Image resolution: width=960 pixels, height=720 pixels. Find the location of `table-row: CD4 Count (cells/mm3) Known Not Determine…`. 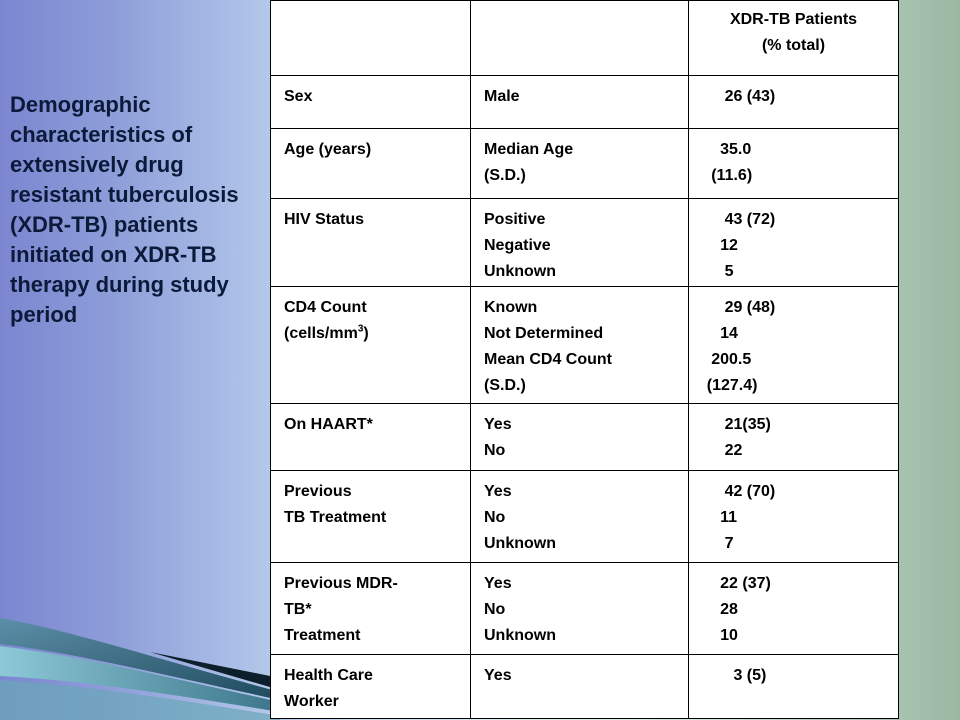

table-row: CD4 Count (cells/mm3) Known Not Determine… is located at coordinates (584, 345).